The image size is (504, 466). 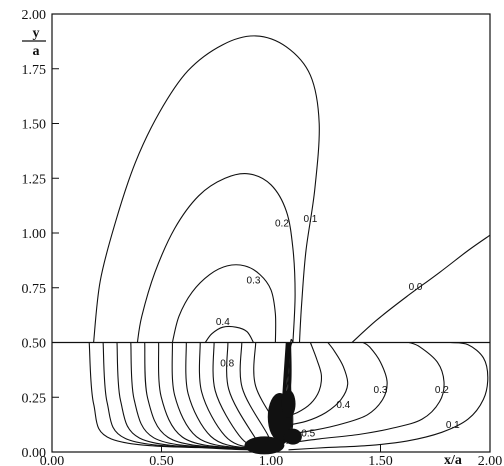 I want to click on upper-contour-0.4, so click(x=229, y=334).